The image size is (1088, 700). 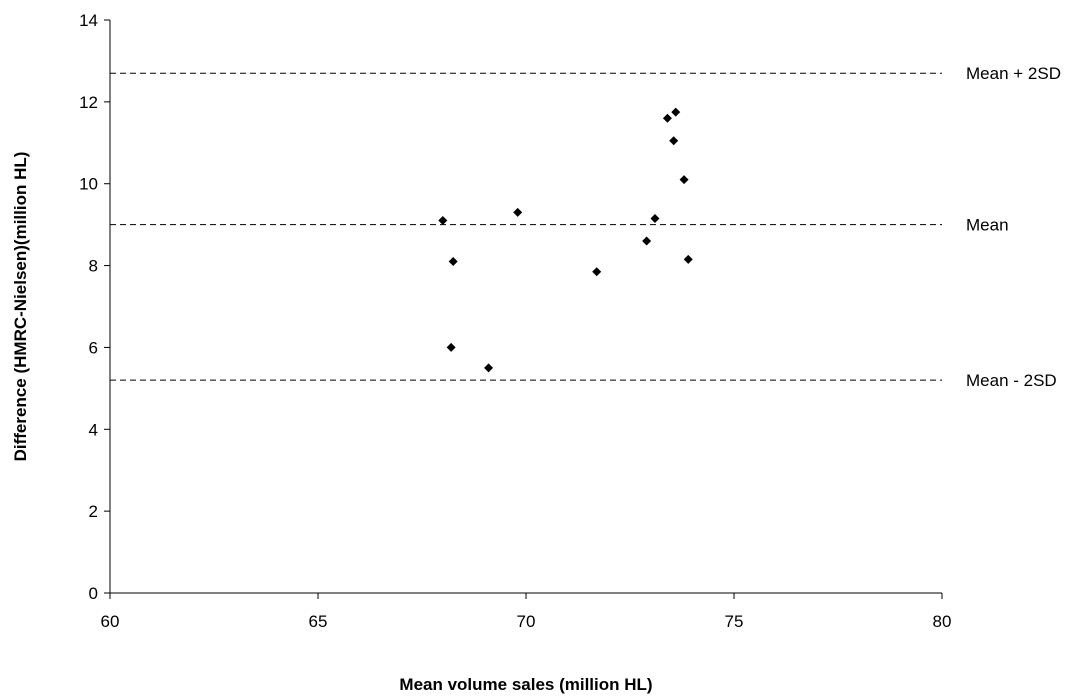 I want to click on y-tick-label: 4, so click(x=93, y=429).